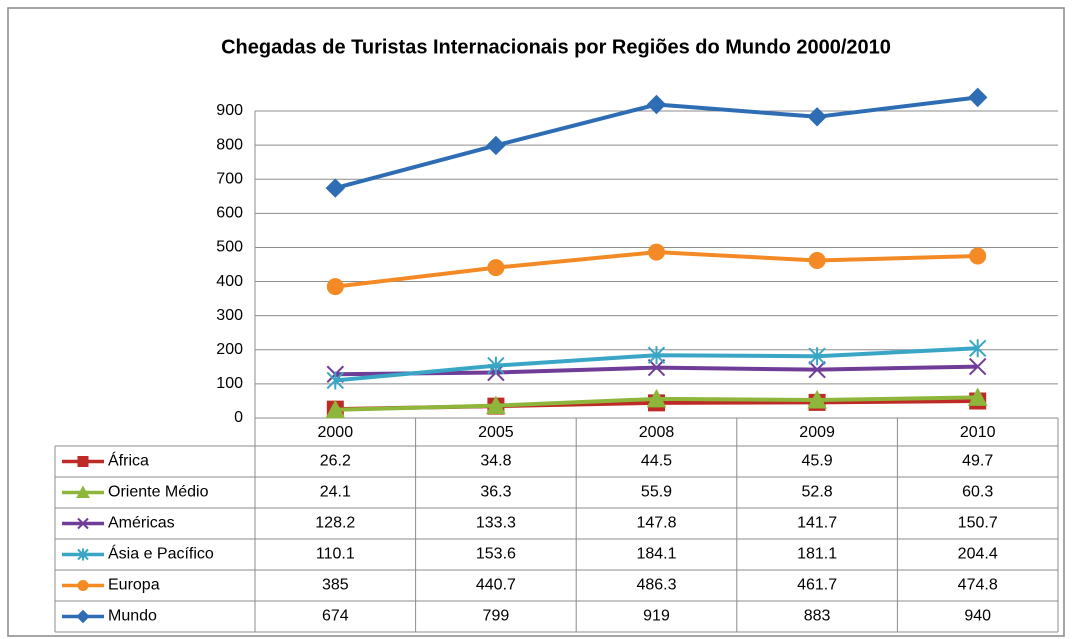 This screenshot has height=639, width=1072. Describe the element at coordinates (335, 585) in the screenshot. I see `table-cell: 385` at that location.